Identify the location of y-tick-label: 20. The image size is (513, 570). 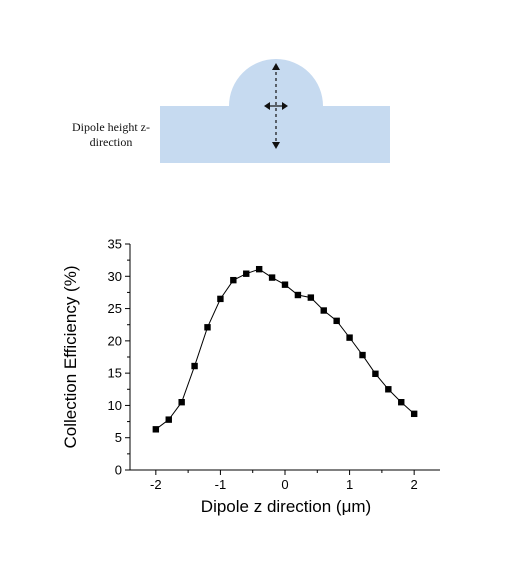
(115, 340).